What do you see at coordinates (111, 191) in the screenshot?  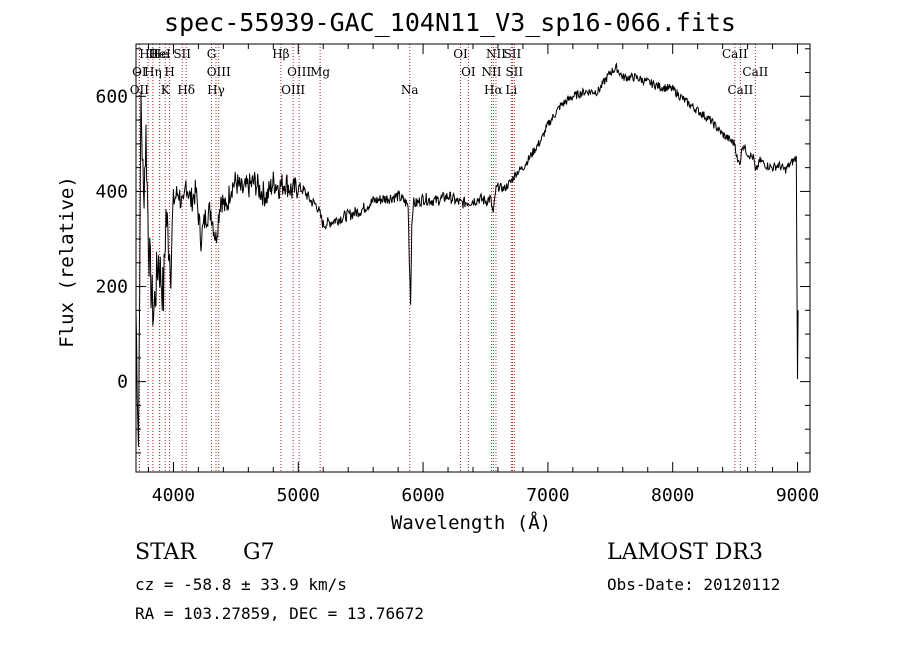 I see `y-tick-label-400: 400` at bounding box center [111, 191].